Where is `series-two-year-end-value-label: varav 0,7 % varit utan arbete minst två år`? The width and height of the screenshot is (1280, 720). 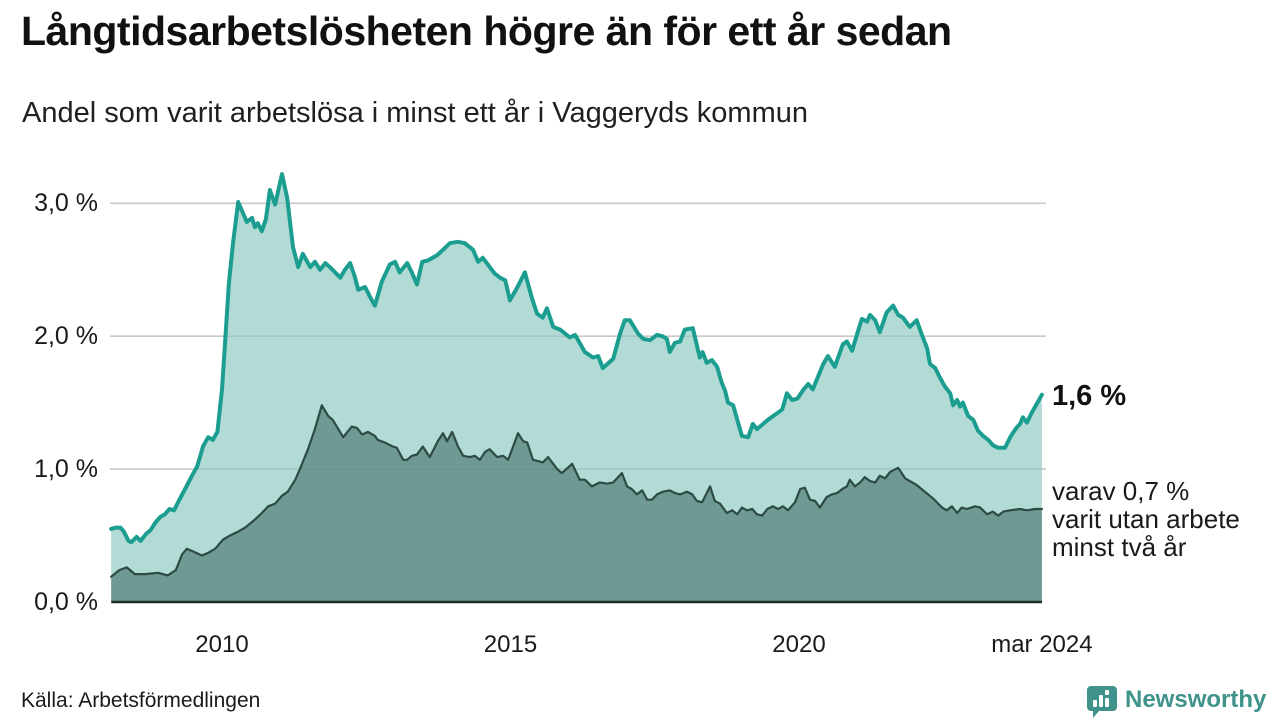
series-two-year-end-value-label: varav 0,7 % varit utan arbete minst två år is located at coordinates (1146, 519).